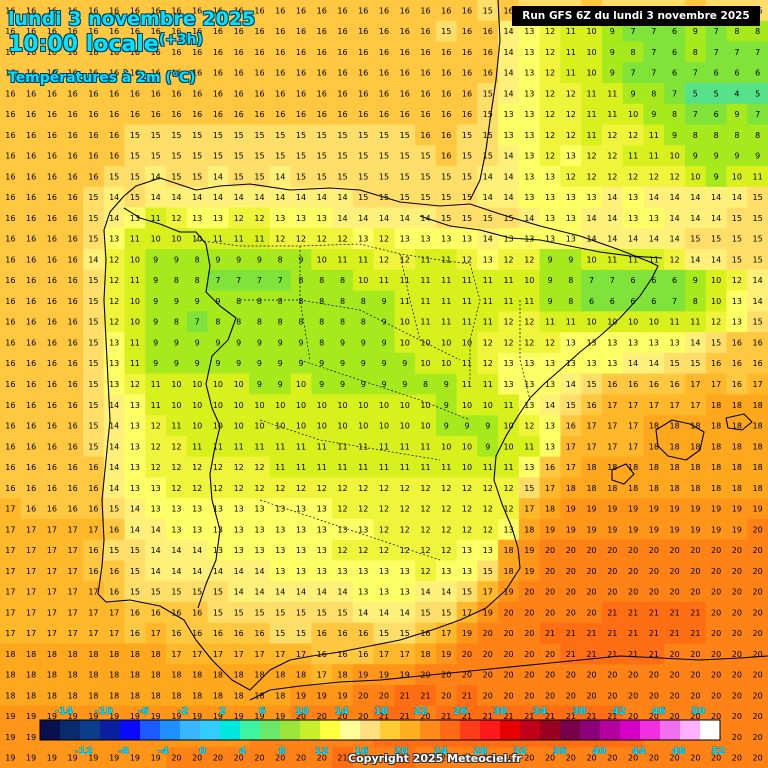 The height and width of the screenshot is (768, 768). Describe the element at coordinates (182, 711) in the screenshot. I see `legend-label: -2` at that location.